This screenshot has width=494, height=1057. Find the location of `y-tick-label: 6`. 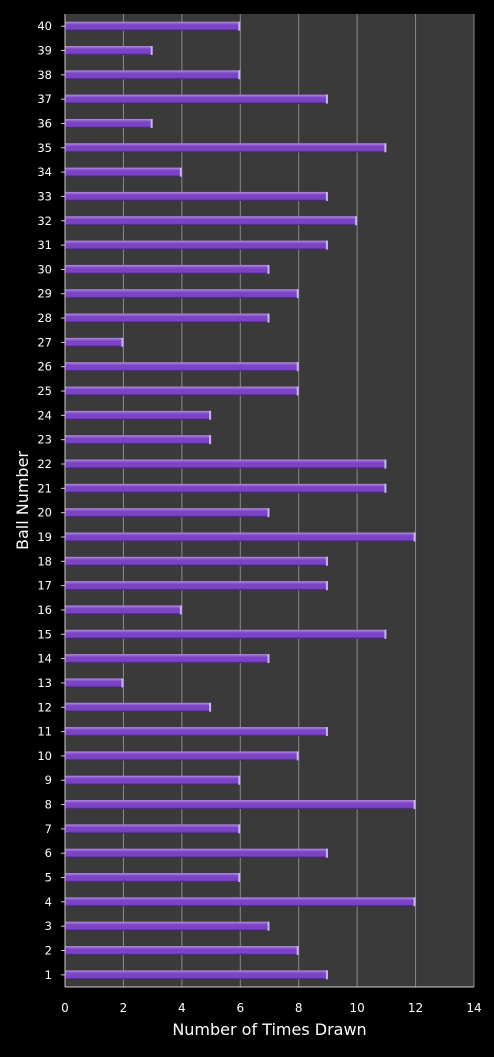

y-tick-label: 6 is located at coordinates (48, 853).